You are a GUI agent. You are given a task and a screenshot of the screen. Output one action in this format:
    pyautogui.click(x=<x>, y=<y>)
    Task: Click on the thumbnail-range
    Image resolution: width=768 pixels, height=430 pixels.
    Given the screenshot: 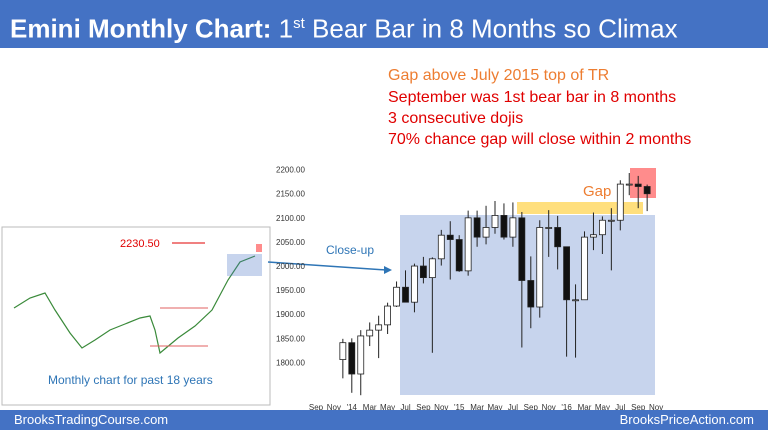 What is the action you would take?
    pyautogui.click(x=244, y=265)
    